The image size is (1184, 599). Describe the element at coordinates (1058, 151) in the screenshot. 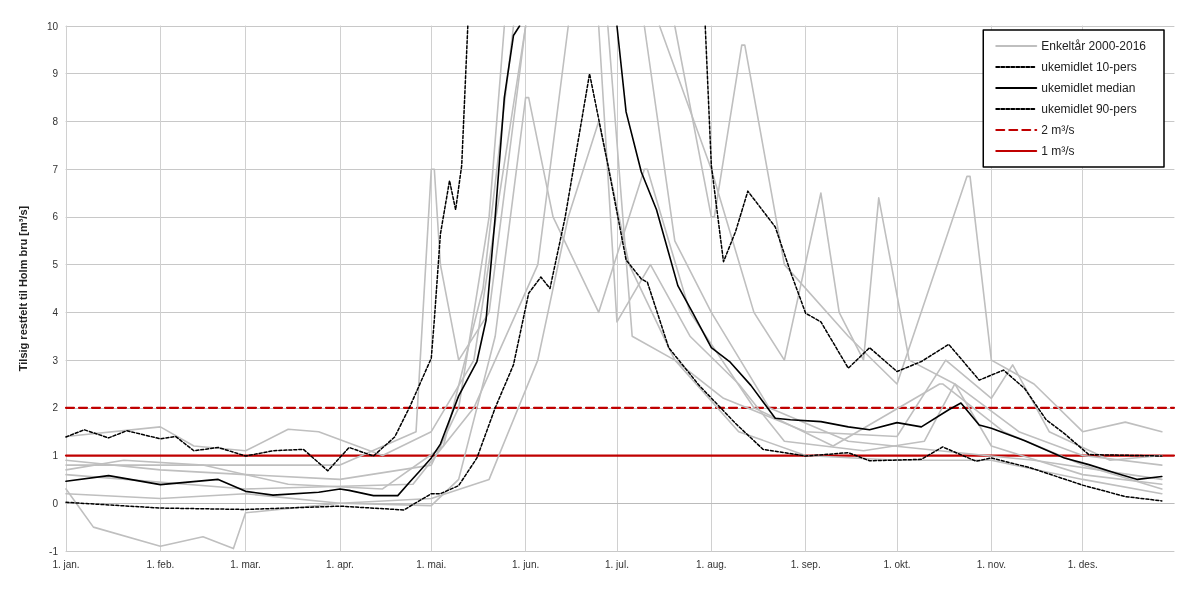

I see `legend-label: 1 m³/s` at that location.